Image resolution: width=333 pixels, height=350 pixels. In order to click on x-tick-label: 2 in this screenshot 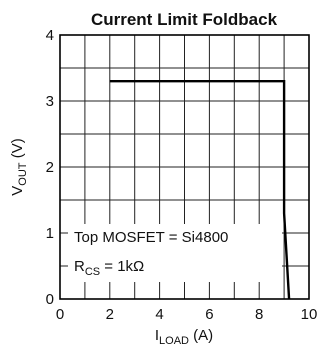, I will do `click(110, 314)`.